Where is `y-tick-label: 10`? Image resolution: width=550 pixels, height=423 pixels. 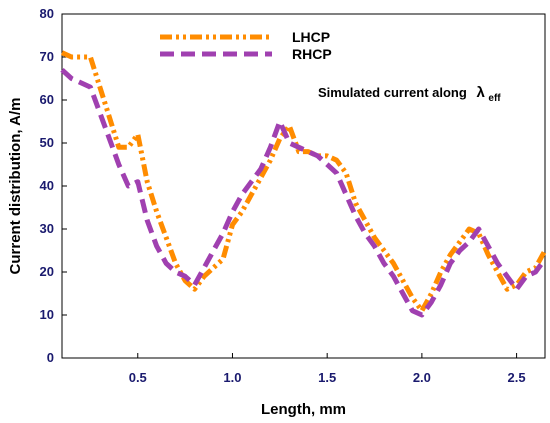 y-tick-label: 10 is located at coordinates (47, 314).